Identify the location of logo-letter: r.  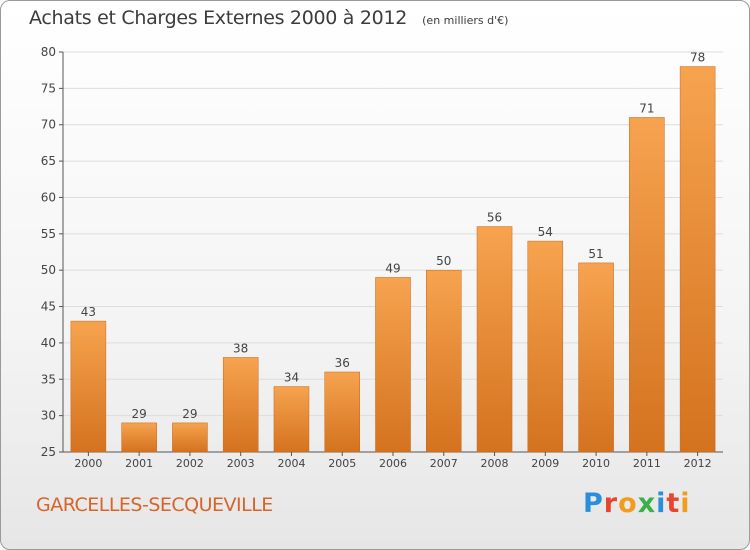
(611, 503).